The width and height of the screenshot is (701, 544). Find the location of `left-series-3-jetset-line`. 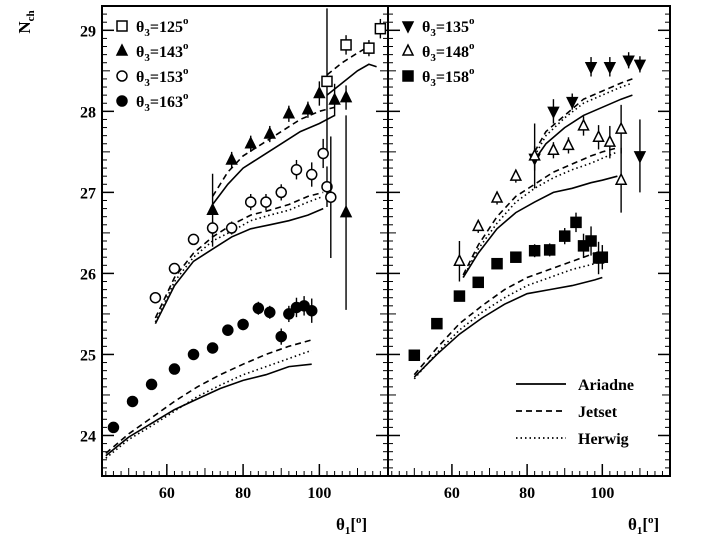

left-series-3-jetset-line is located at coordinates (208, 396).